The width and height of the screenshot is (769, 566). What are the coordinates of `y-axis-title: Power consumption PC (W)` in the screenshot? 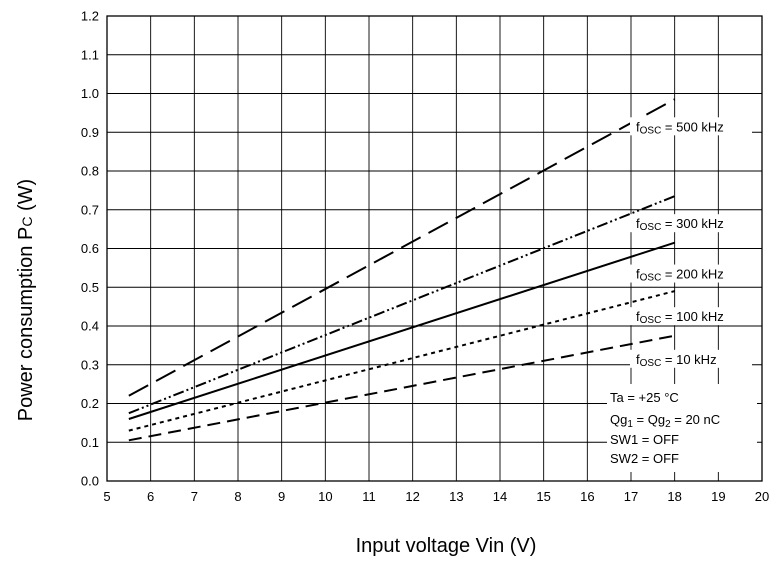 It's located at (26, 300).